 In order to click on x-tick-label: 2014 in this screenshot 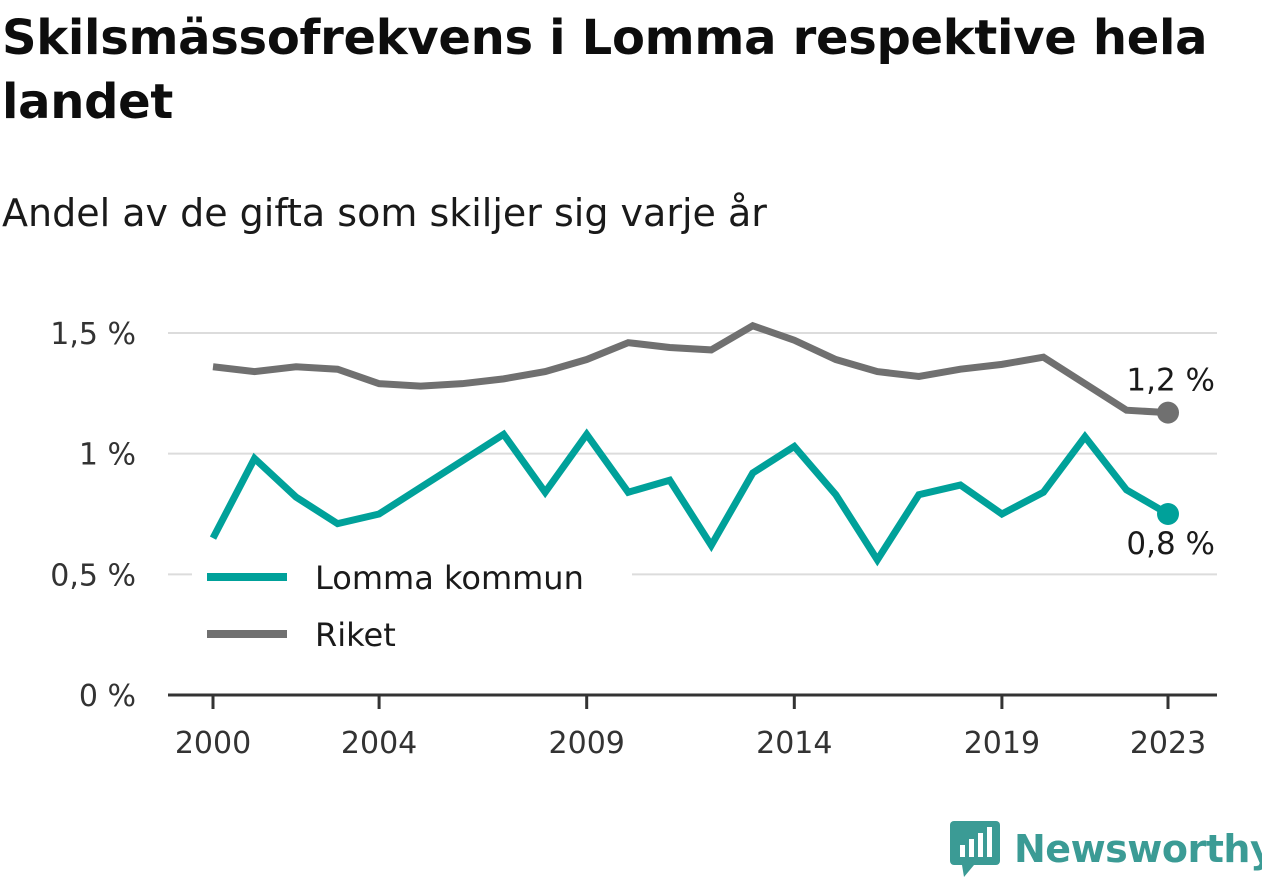, I will do `click(794, 743)`.